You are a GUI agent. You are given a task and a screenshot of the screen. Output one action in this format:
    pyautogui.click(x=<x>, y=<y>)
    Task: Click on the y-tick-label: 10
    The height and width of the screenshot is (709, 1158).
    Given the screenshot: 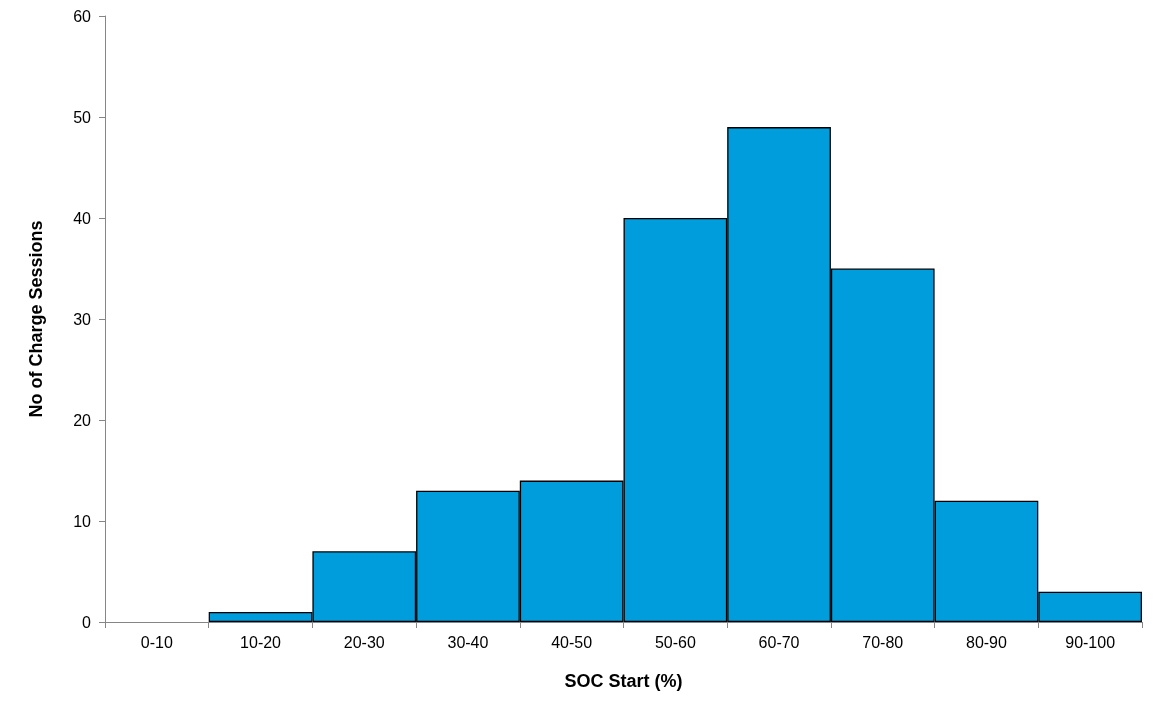 What is the action you would take?
    pyautogui.click(x=82, y=521)
    